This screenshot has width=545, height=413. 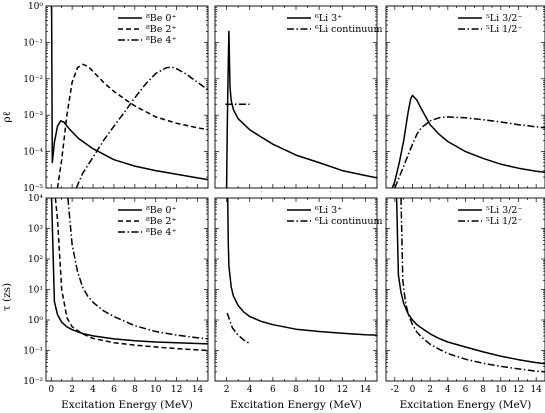 What do you see at coordinates (7, 116) in the screenshot?
I see `y-axis-label-top: ρℓ` at bounding box center [7, 116].